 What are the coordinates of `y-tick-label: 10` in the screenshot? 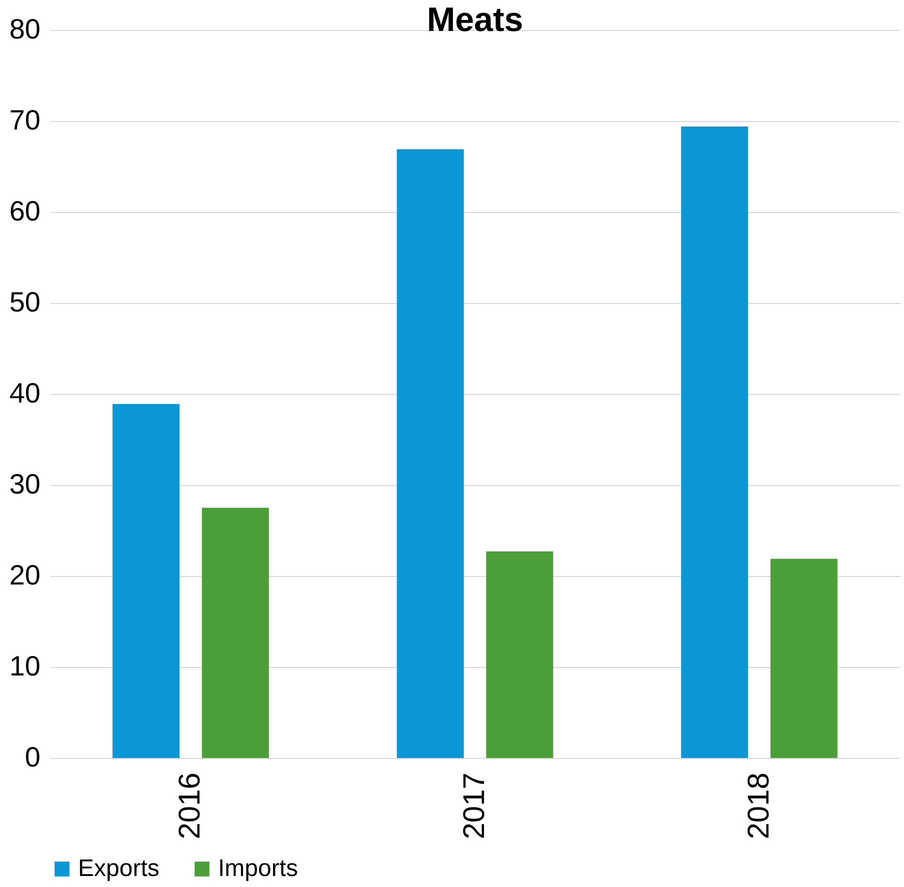 It's located at (24, 666).